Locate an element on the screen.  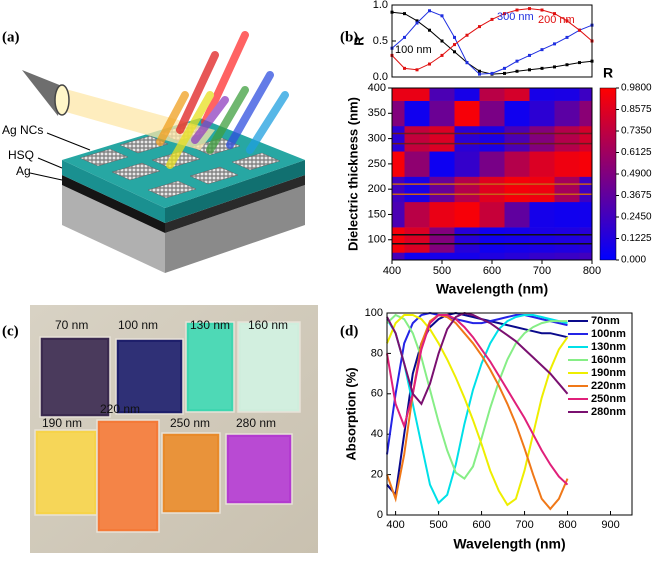
y-tick-label: 40 is located at coordinates (377, 434).